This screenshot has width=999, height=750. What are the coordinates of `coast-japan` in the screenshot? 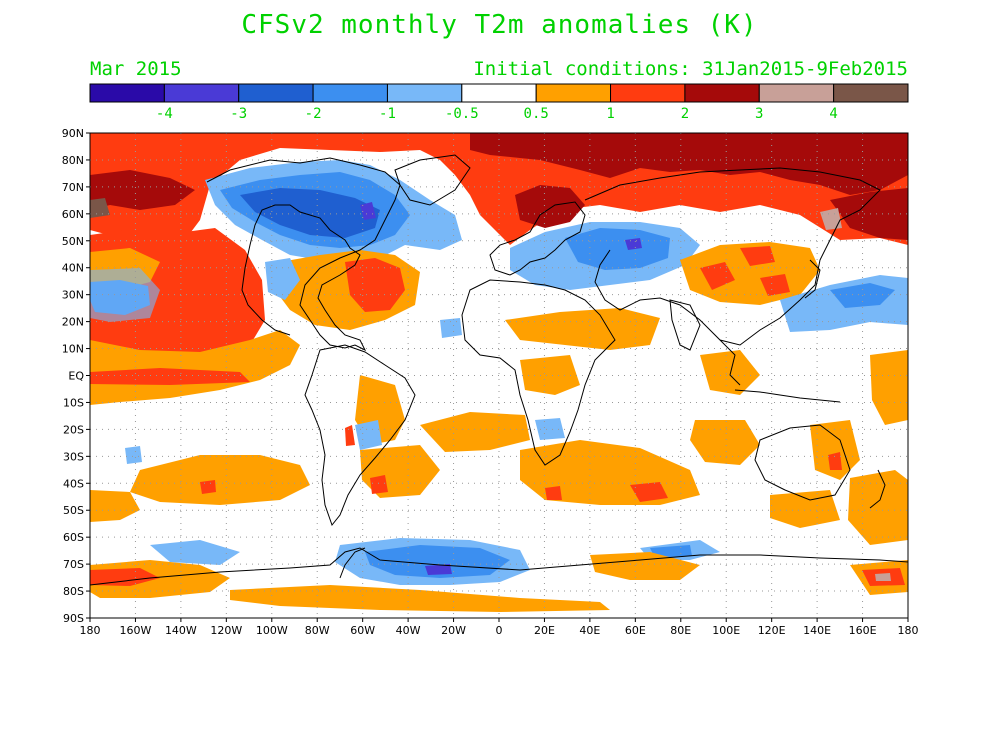 It's located at (812, 279).